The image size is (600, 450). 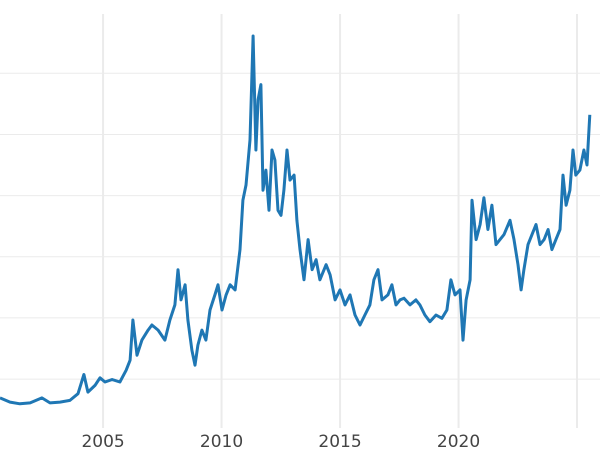 I want to click on x-axis-ticks: 2005 2010 2015 2020, so click(x=280, y=441).